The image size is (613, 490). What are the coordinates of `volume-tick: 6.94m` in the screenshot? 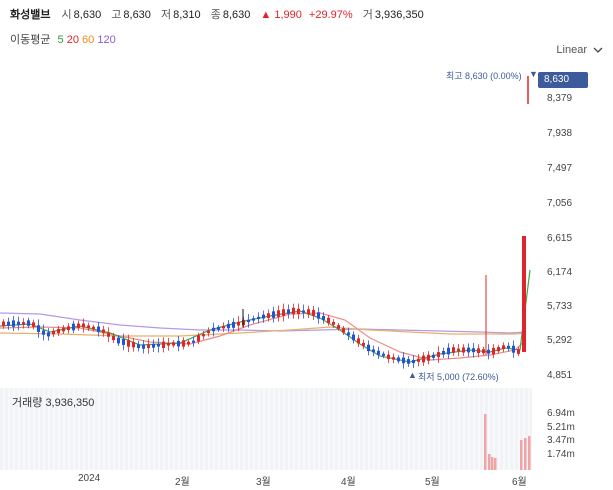 It's located at (561, 413).